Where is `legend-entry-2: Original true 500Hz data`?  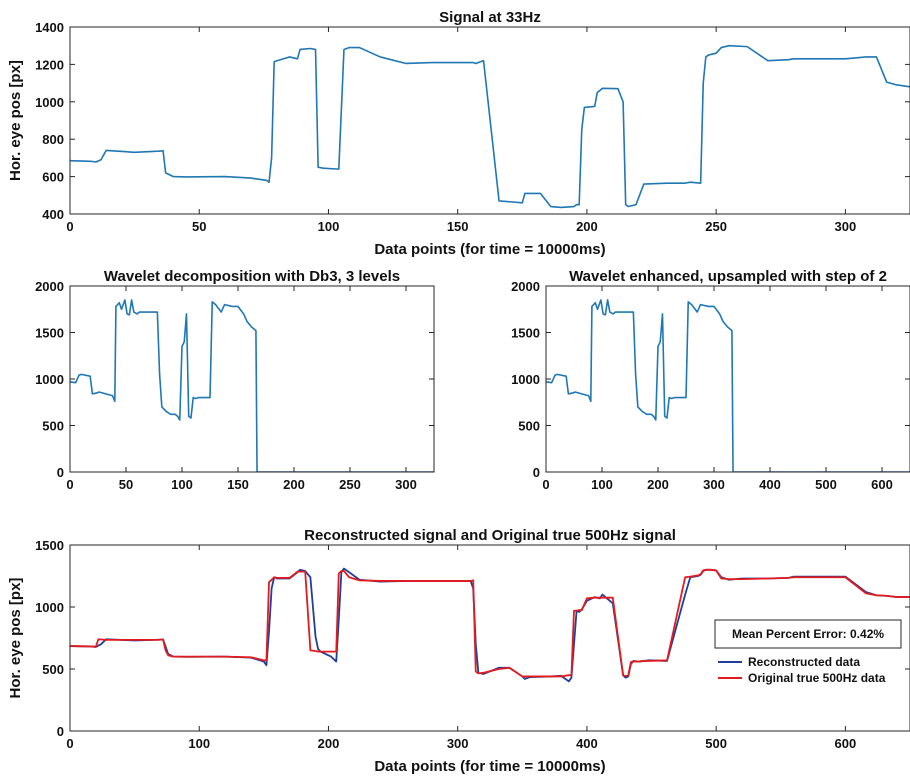
legend-entry-2: Original true 500Hz data is located at coordinates (817, 678).